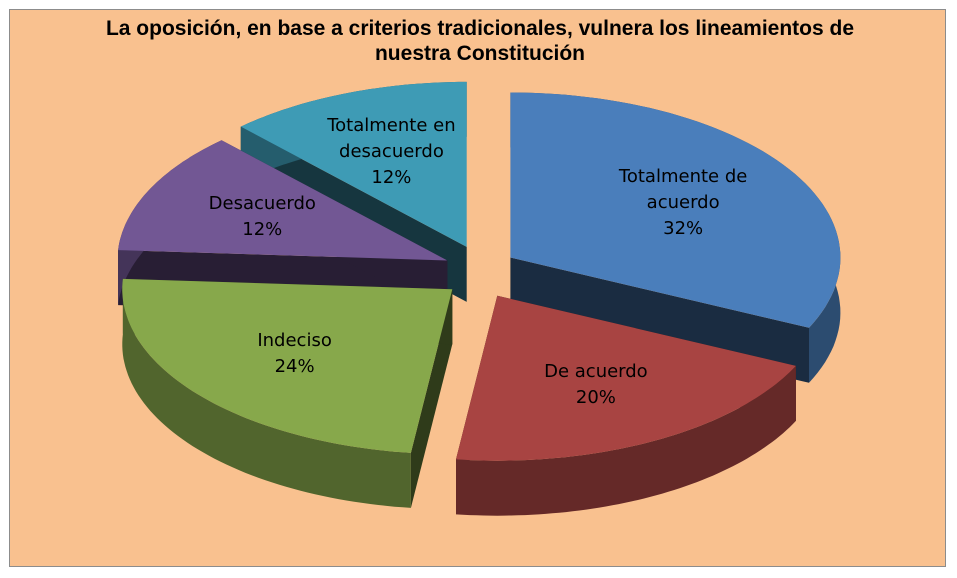 This screenshot has height=578, width=957. I want to click on data-label: Indeciso 24%, so click(295, 354).